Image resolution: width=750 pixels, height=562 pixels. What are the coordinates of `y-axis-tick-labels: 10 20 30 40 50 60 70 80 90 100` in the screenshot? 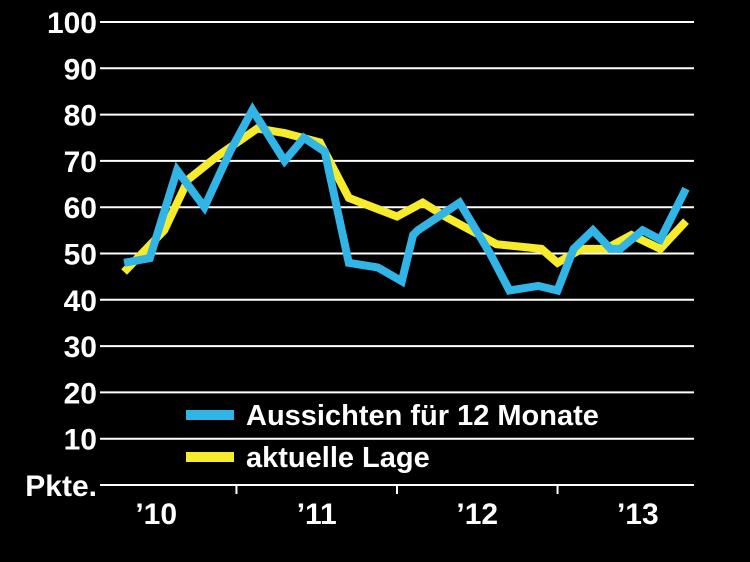 It's located at (72, 232).